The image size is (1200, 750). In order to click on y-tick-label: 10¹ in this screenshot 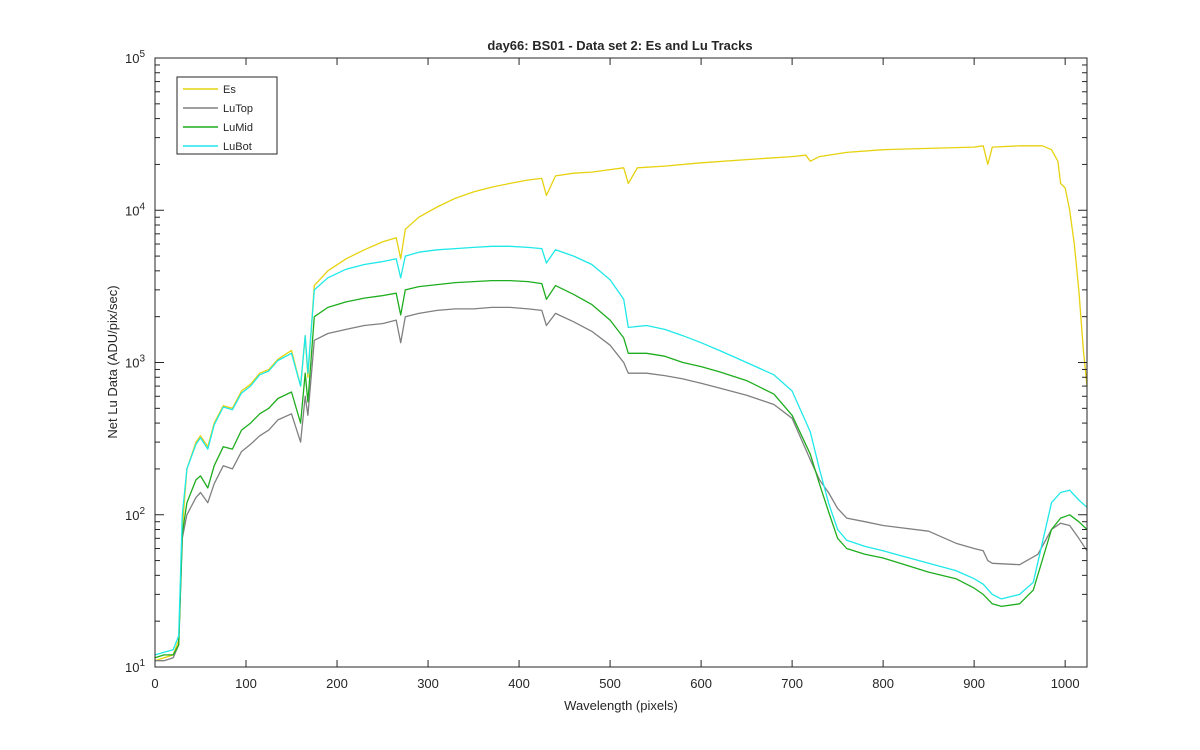, I will do `click(135, 666)`.